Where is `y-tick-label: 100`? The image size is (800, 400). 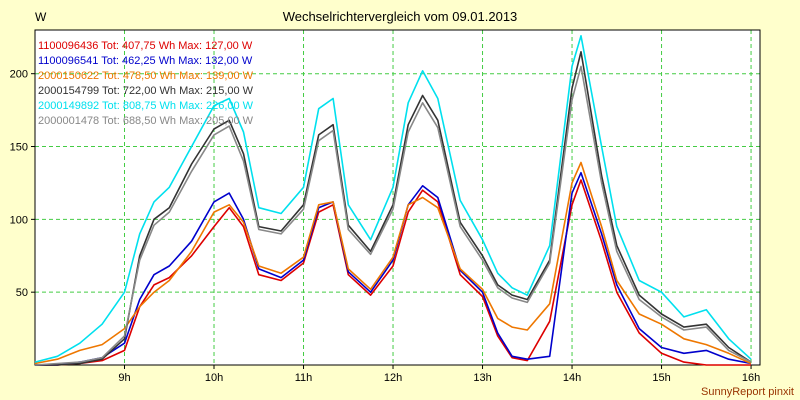 y-tick-label: 100 is located at coordinates (19, 220).